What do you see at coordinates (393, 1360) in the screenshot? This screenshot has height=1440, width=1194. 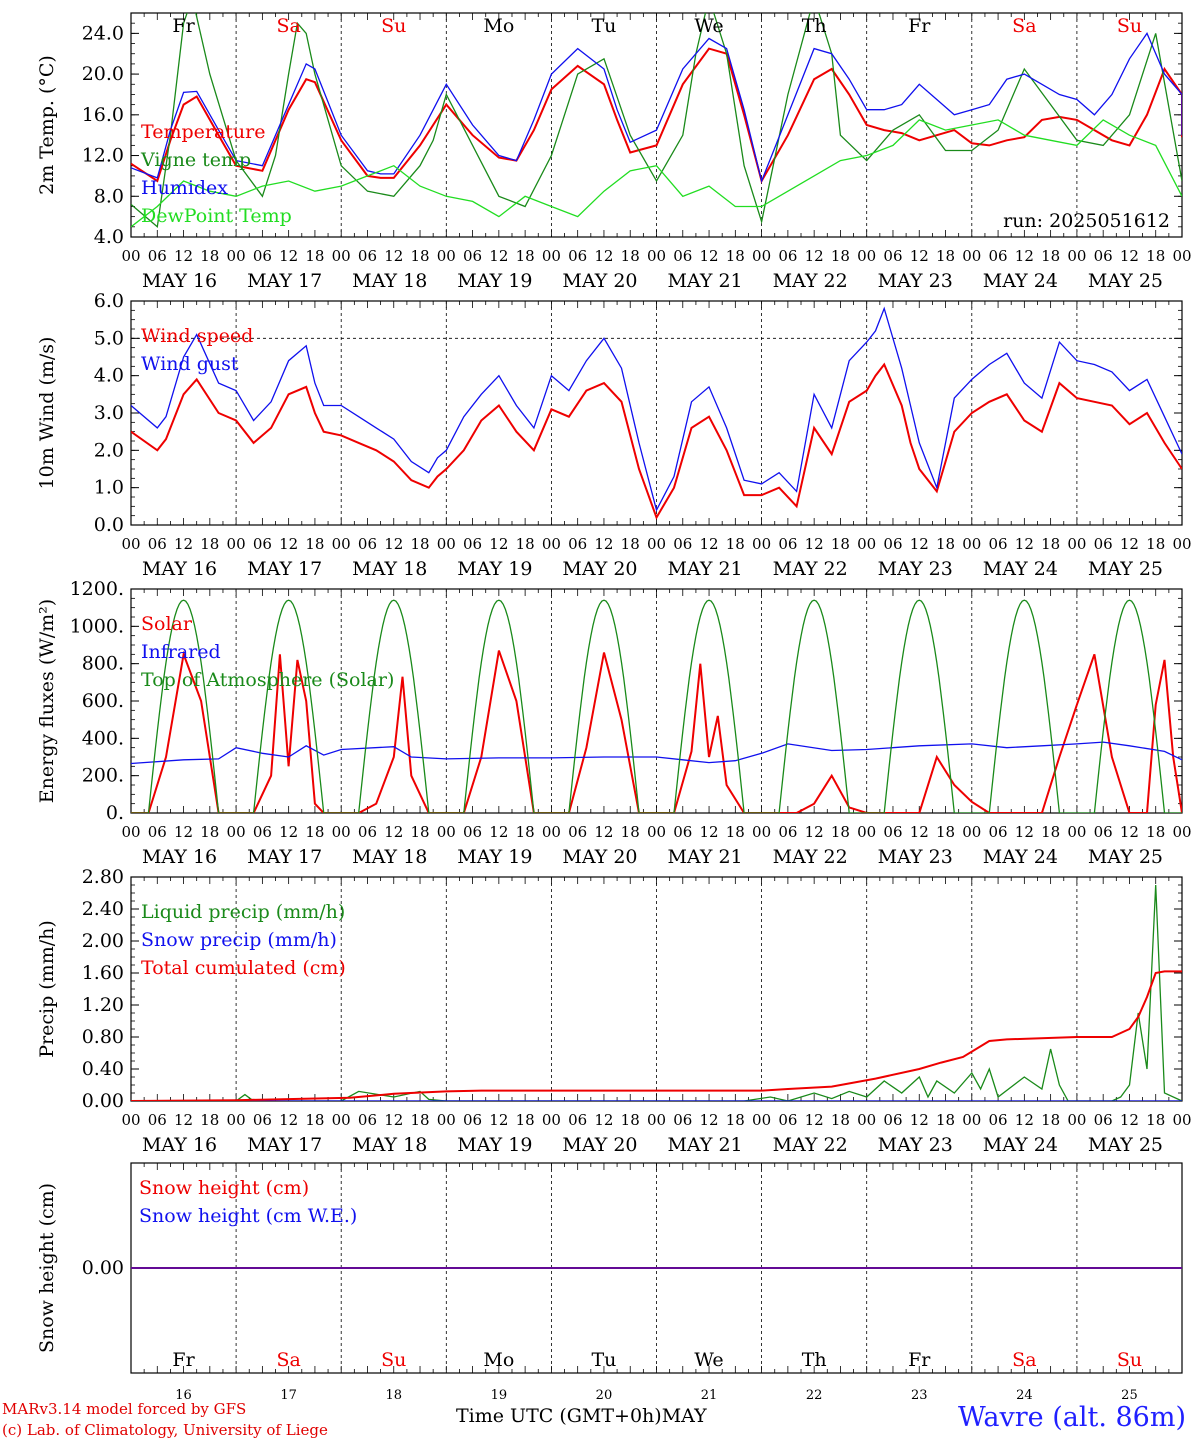 I see `weekday-label-bottom: Su` at bounding box center [393, 1360].